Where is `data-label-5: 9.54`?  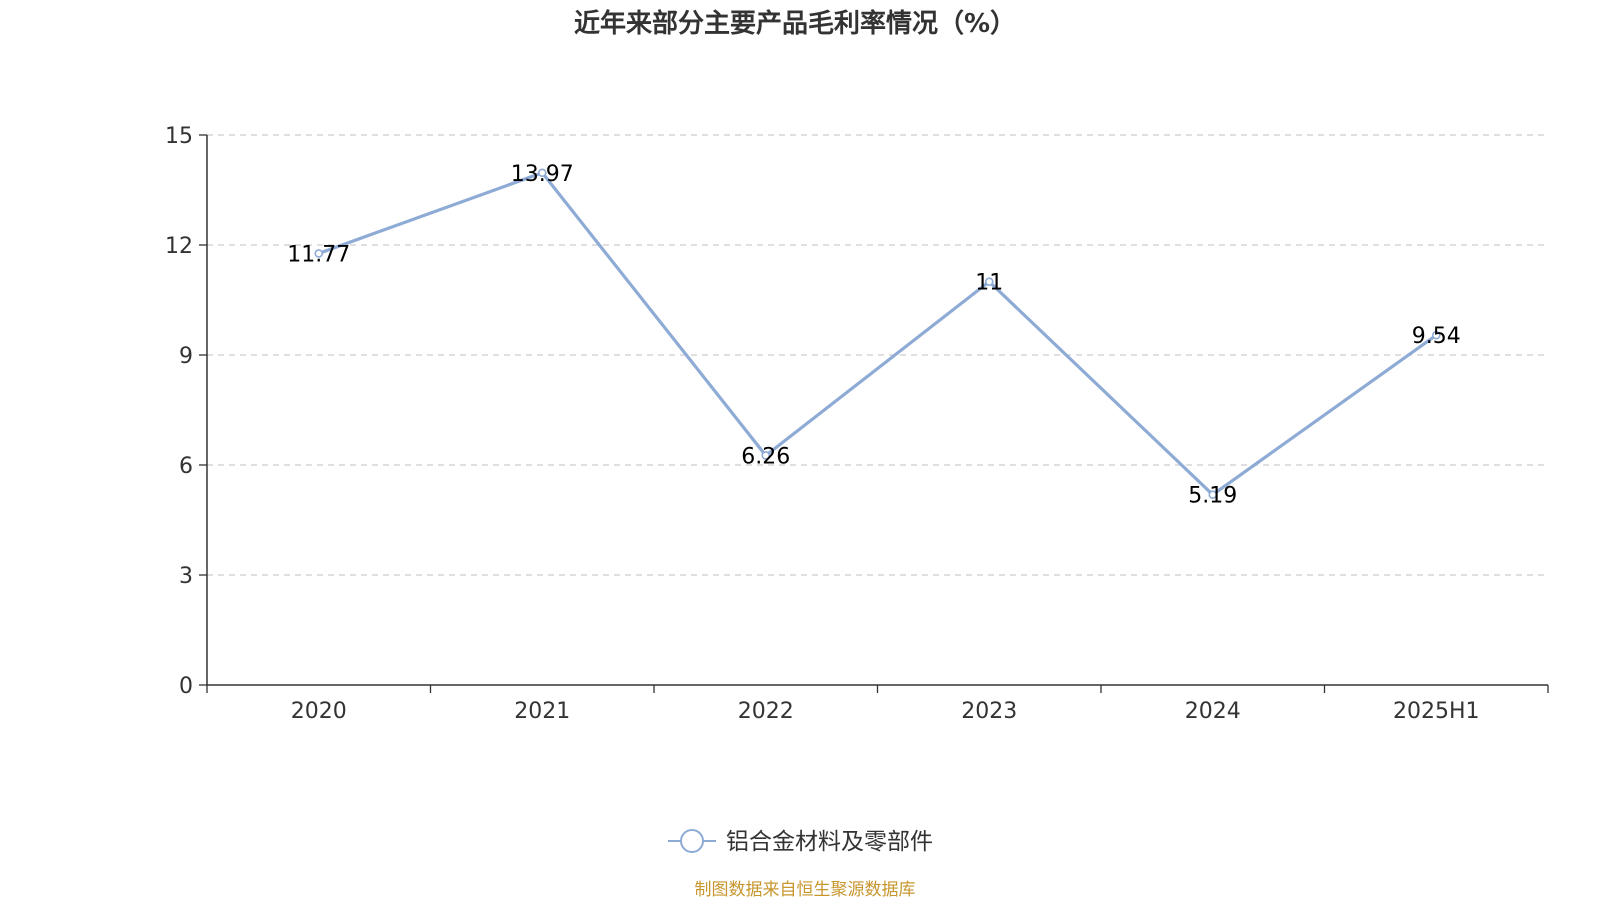
data-label-5: 9.54 is located at coordinates (1436, 336).